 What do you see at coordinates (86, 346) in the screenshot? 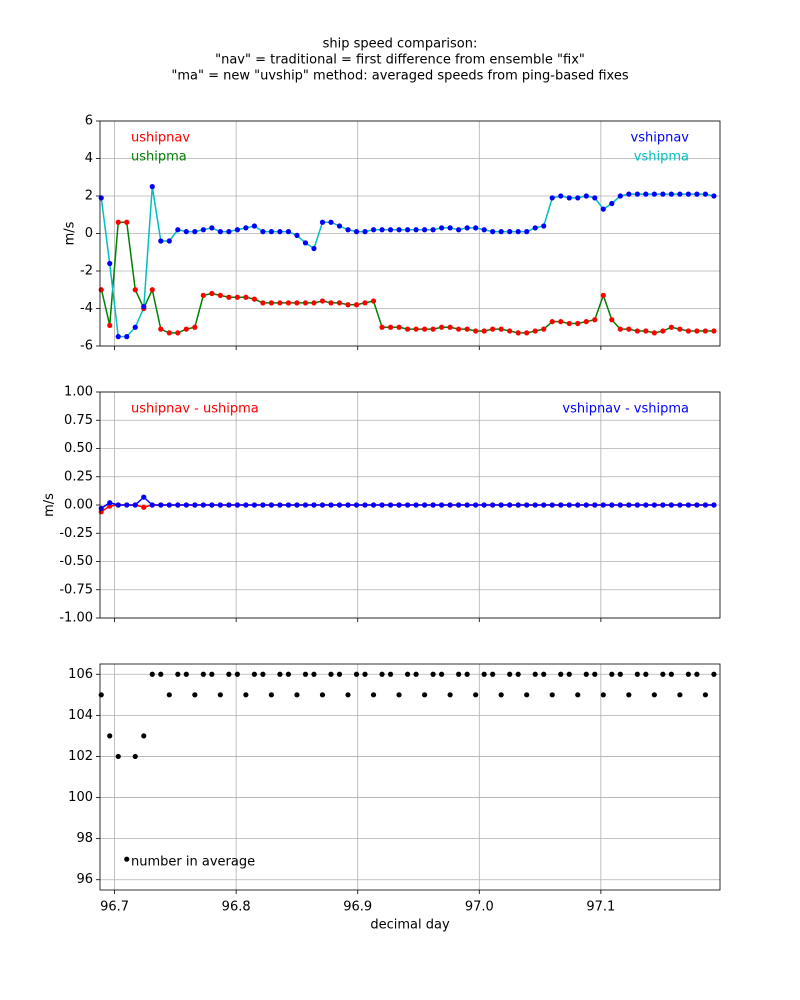
I see `y-tick-label: -6` at bounding box center [86, 346].